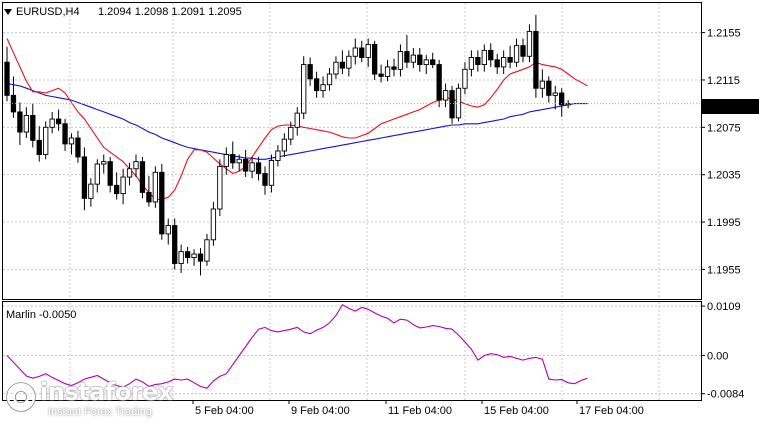 The image size is (759, 423). Describe the element at coordinates (724, 34) in the screenshot. I see `price-tick-label: 1.2155` at that location.